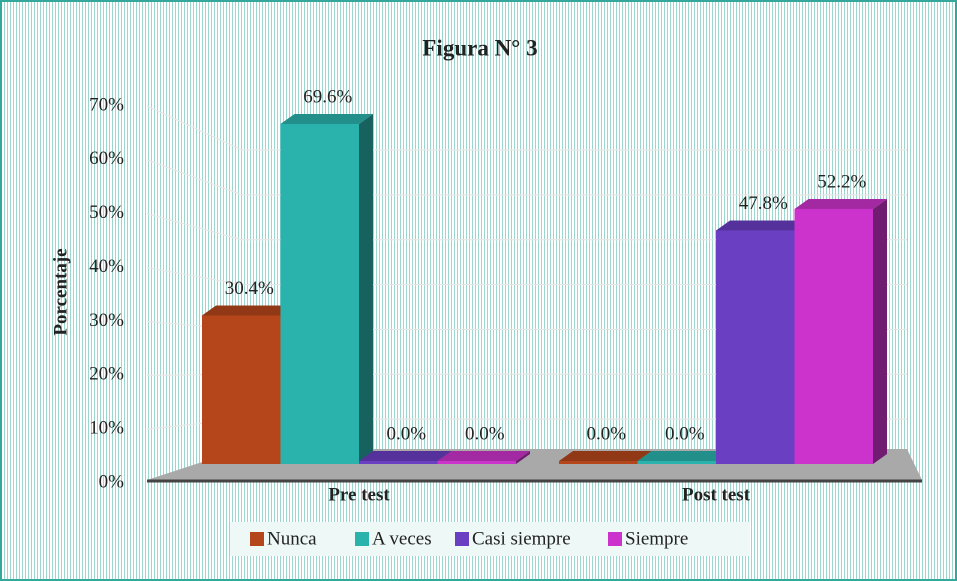  What do you see at coordinates (106, 266) in the screenshot?
I see `y-tick-label: 40%` at bounding box center [106, 266].